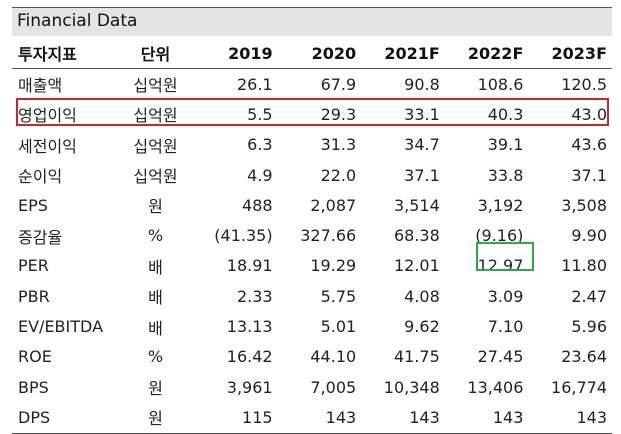  I want to click on table-row: 매출액 십억원 26.1 67.9 90.8 108.6 120.5, so click(312, 84).